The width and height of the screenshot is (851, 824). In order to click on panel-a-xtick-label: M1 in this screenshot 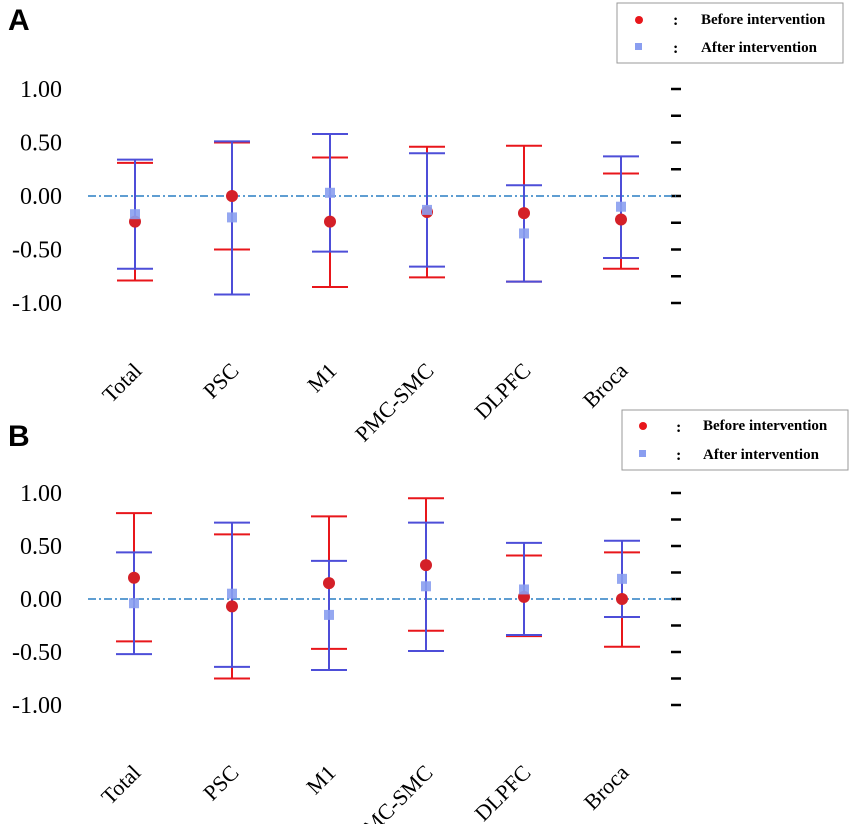, I will do `click(321, 377)`.